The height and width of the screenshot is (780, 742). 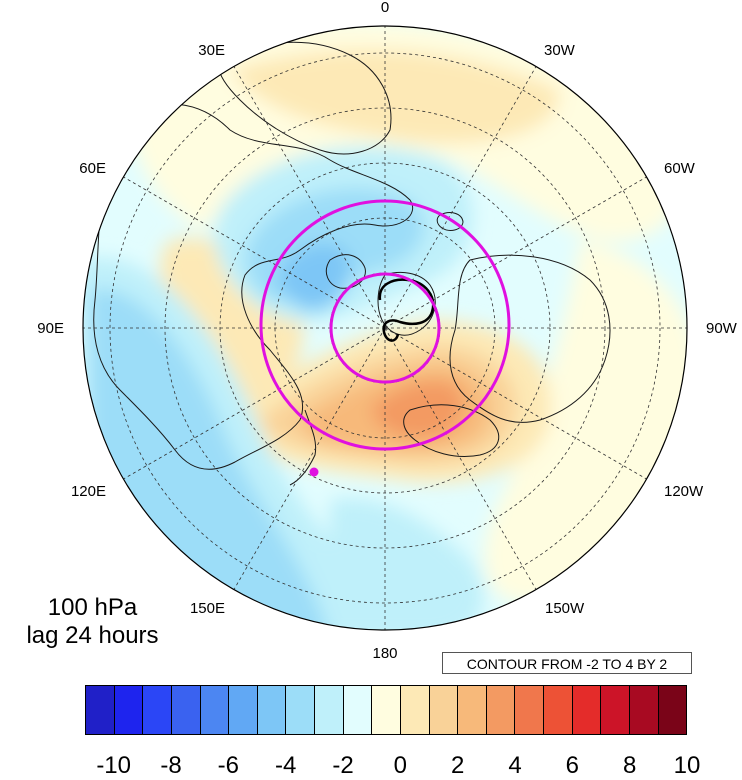 What do you see at coordinates (207, 608) in the screenshot?
I see `lon-label-150e: 150E` at bounding box center [207, 608].